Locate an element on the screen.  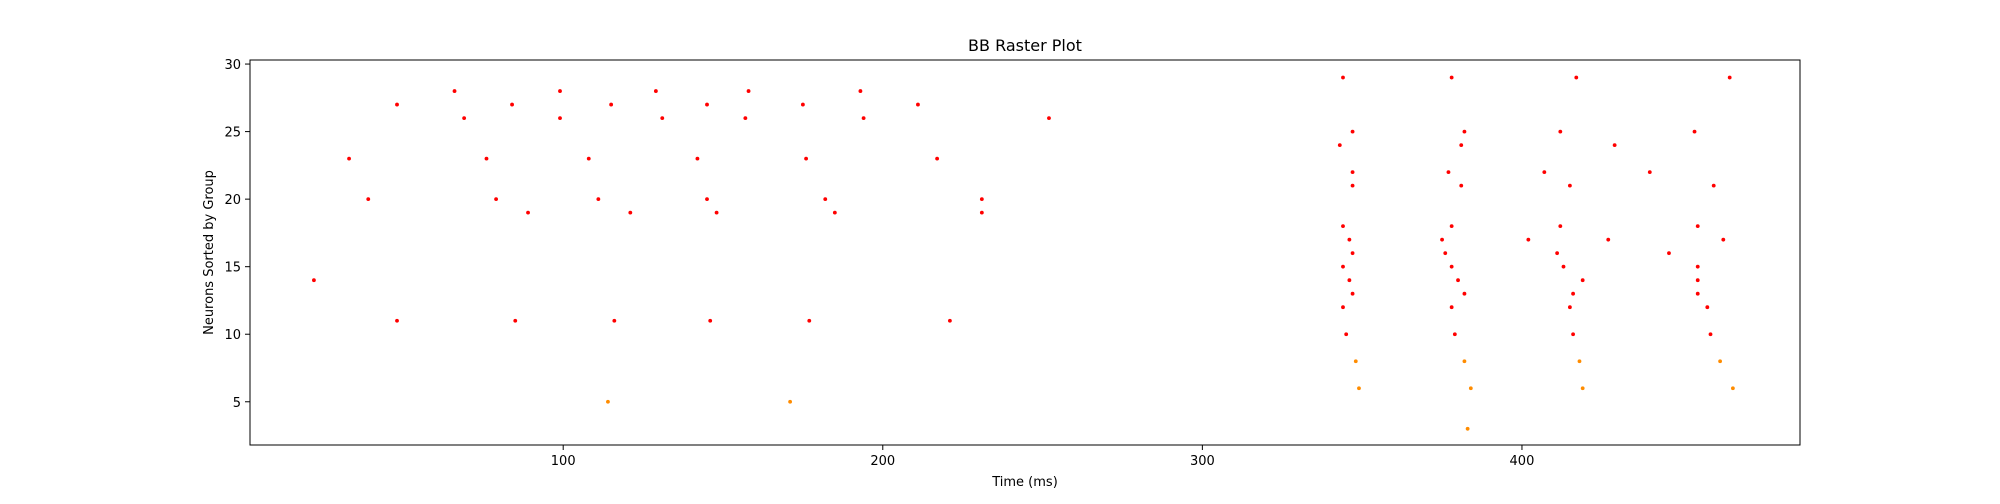
x-tick-label: 300 is located at coordinates (1202, 461).